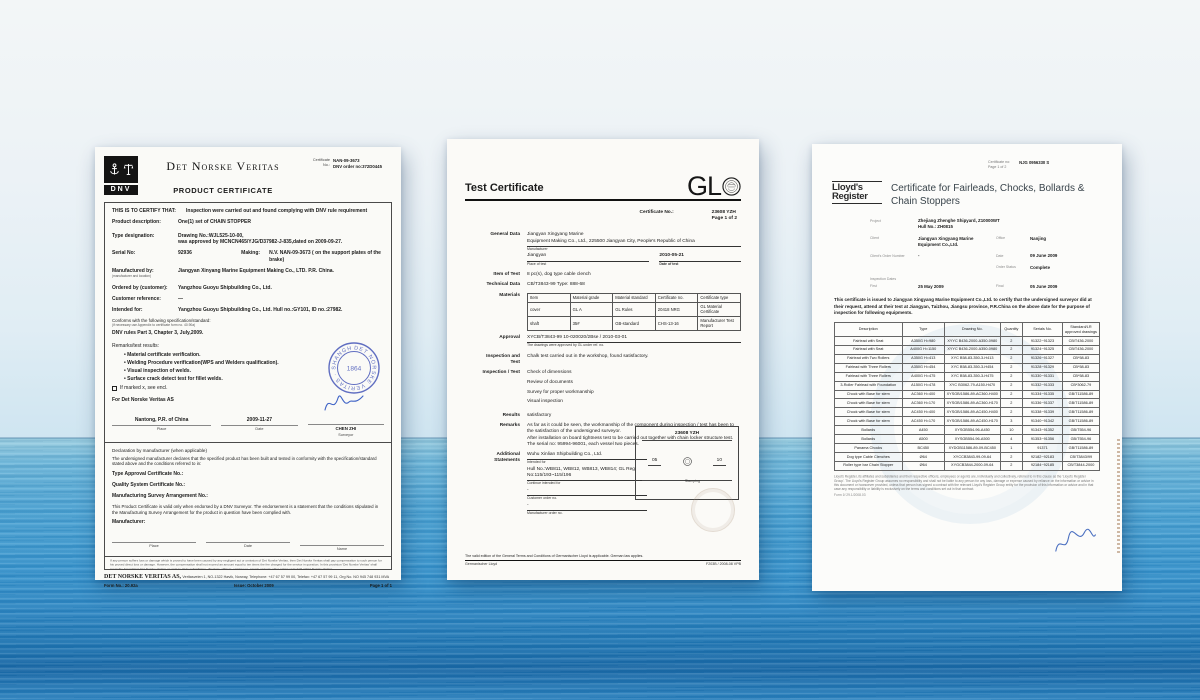 This screenshot has height=700, width=1200. Describe the element at coordinates (136, 222) in the screenshot. I see `field-label: Product description:` at that location.